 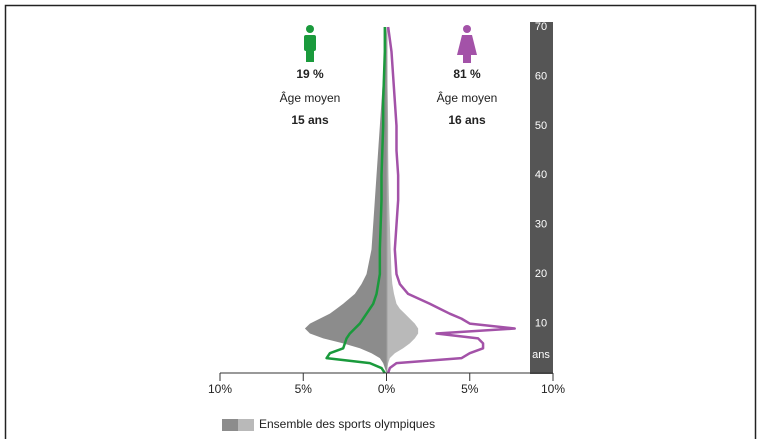 What do you see at coordinates (467, 74) in the screenshot?
I see `group-share: 81 %` at bounding box center [467, 74].